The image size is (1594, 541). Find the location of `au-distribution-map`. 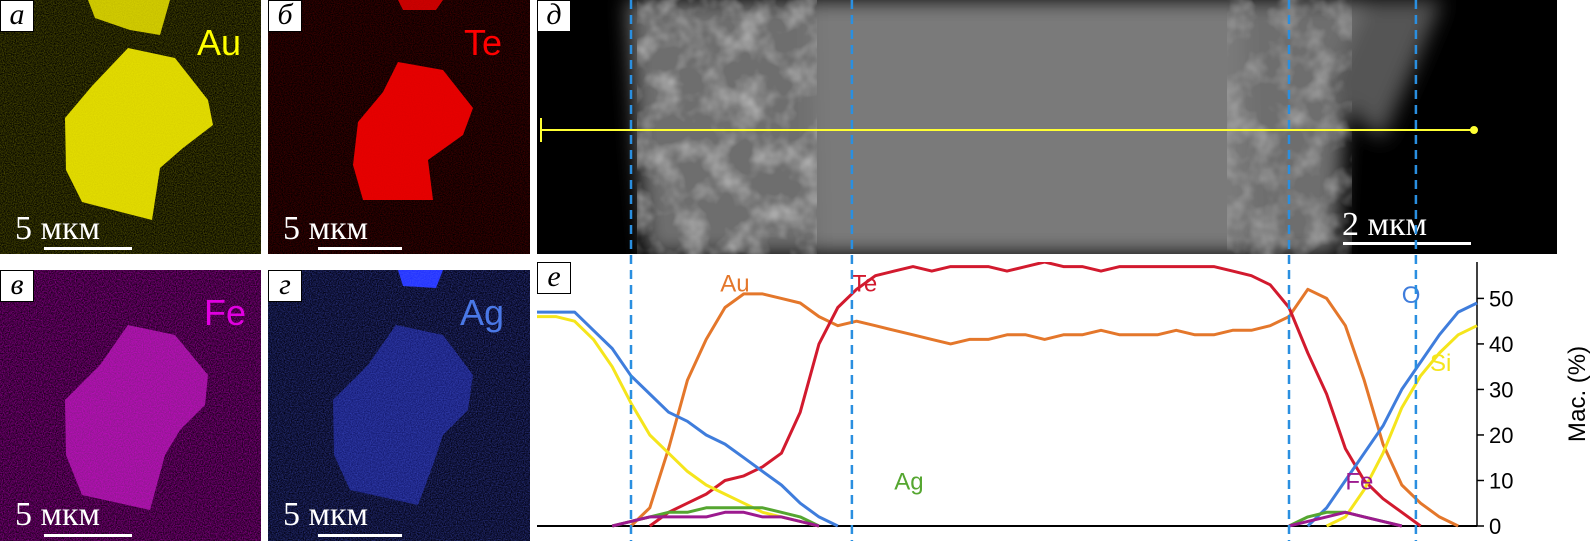

au-distribution-map is located at coordinates (130, 127).